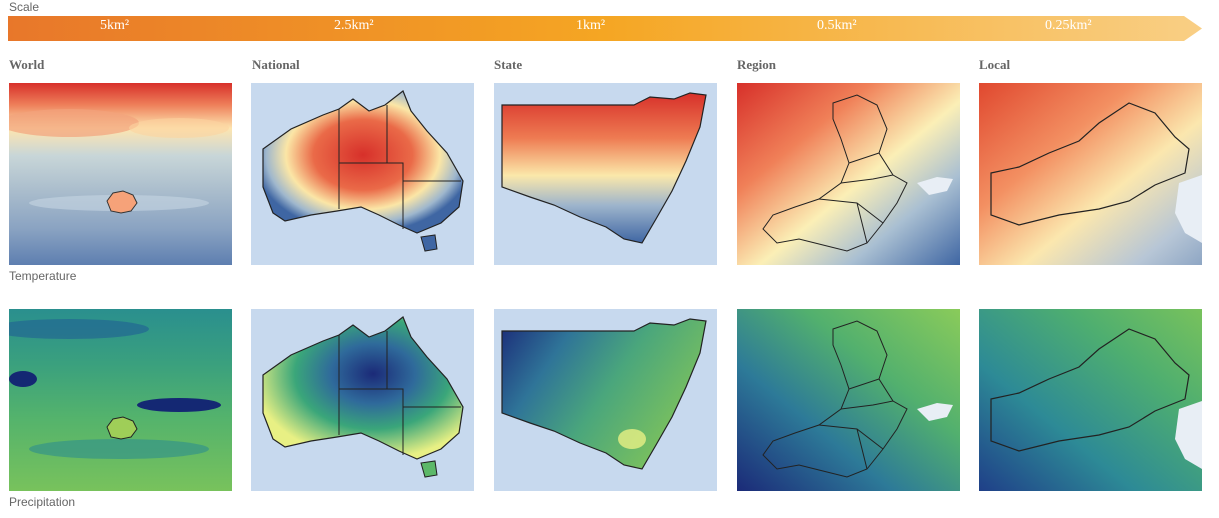 The height and width of the screenshot is (518, 1219). What do you see at coordinates (508, 64) in the screenshot?
I see `column-title-state: State` at bounding box center [508, 64].